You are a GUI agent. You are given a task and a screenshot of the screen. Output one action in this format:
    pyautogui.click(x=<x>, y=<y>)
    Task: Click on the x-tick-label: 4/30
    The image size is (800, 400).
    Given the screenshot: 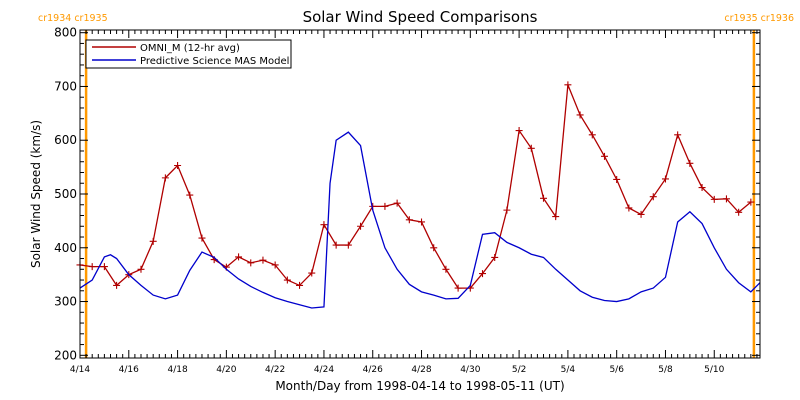 What is the action you would take?
    pyautogui.click(x=470, y=370)
    